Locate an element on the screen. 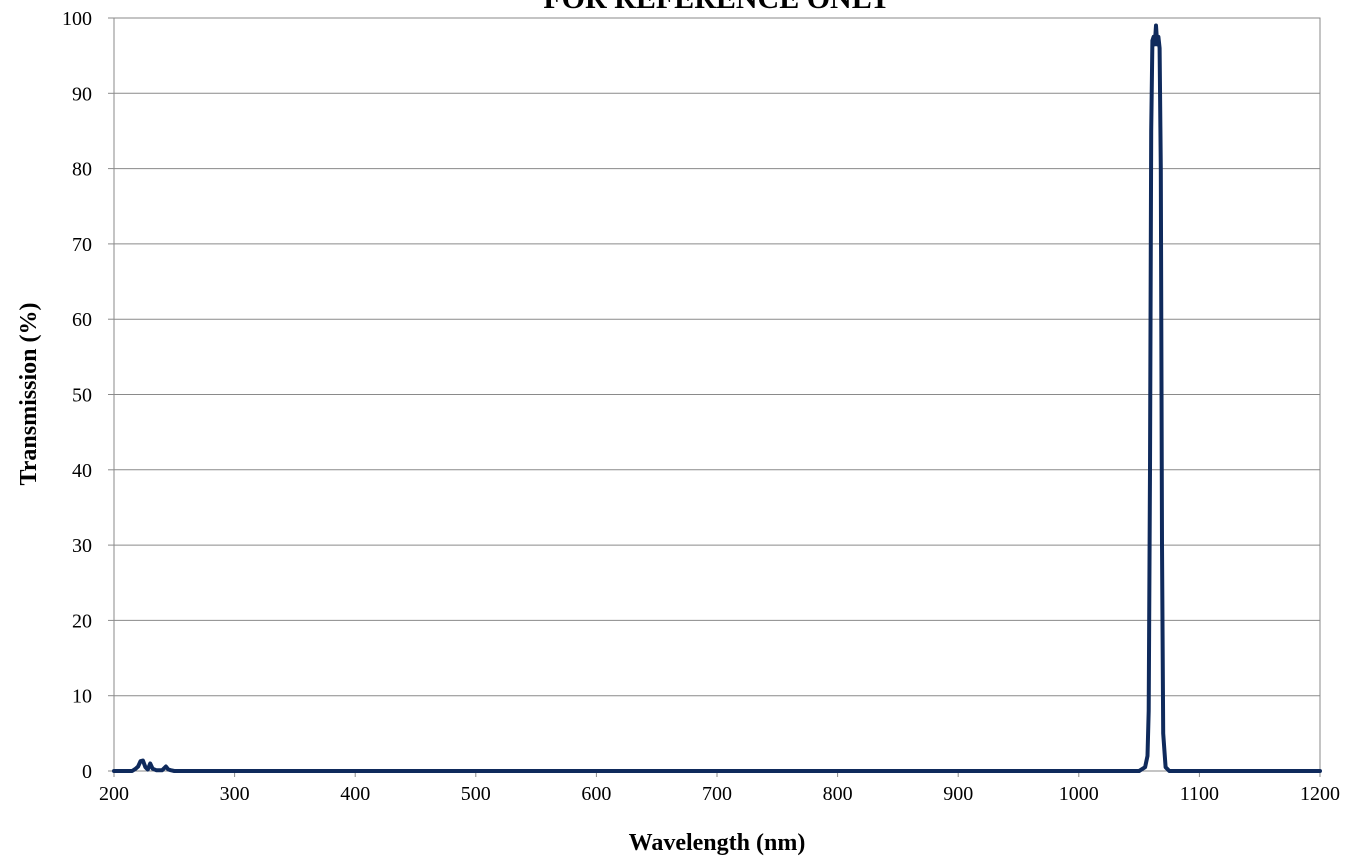  y-tick-label: 100 is located at coordinates (77, 19).